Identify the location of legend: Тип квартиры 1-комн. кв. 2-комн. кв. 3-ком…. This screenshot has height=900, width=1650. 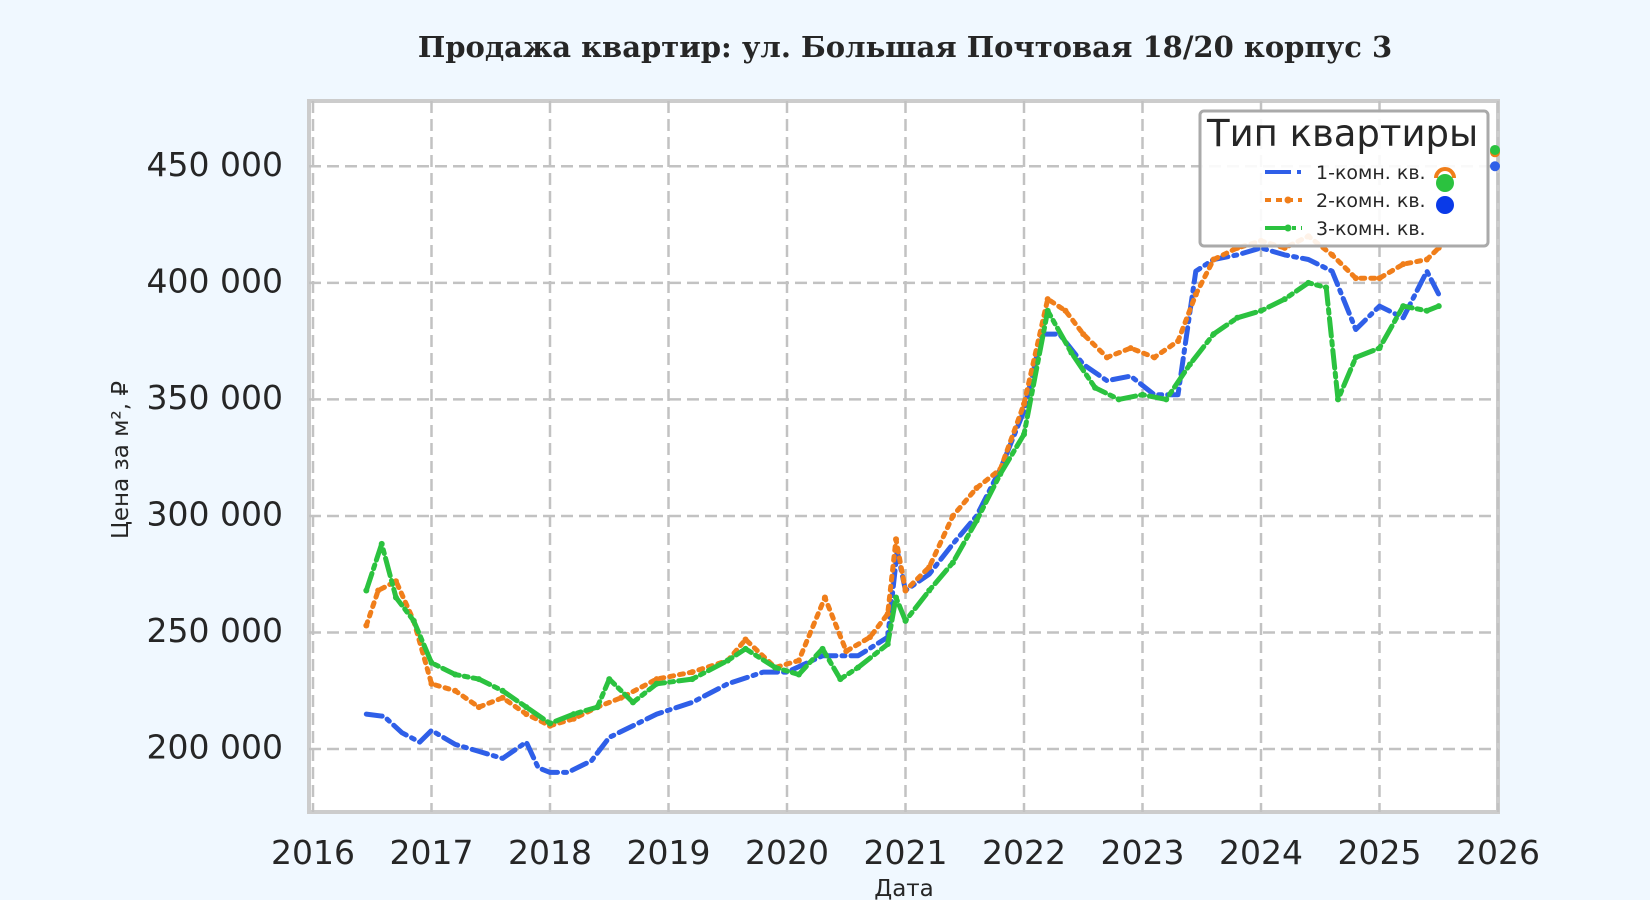
(1344, 178).